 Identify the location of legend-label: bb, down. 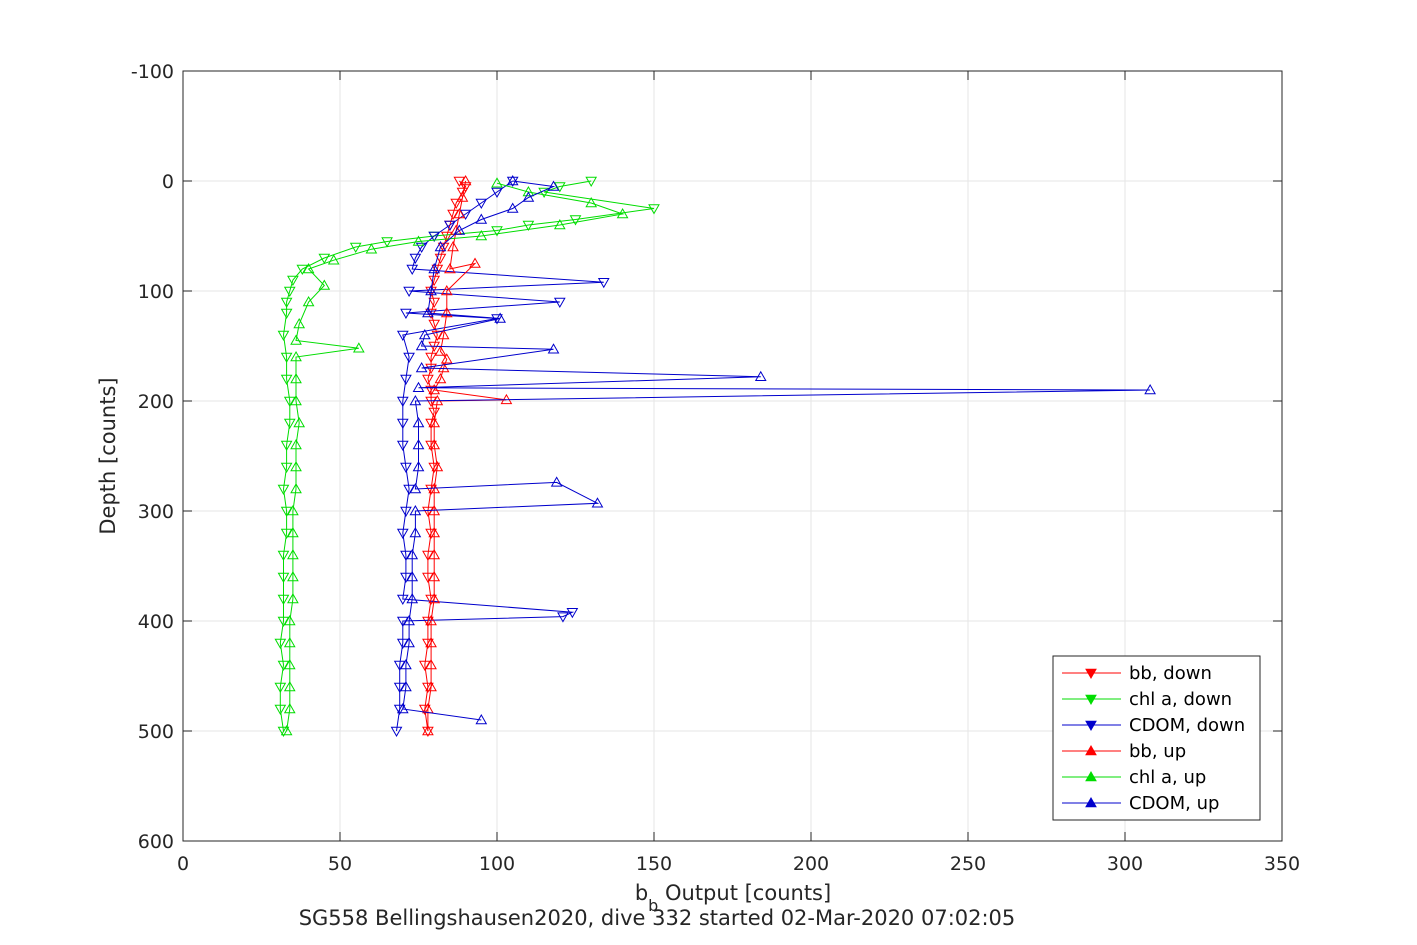
(1170, 673).